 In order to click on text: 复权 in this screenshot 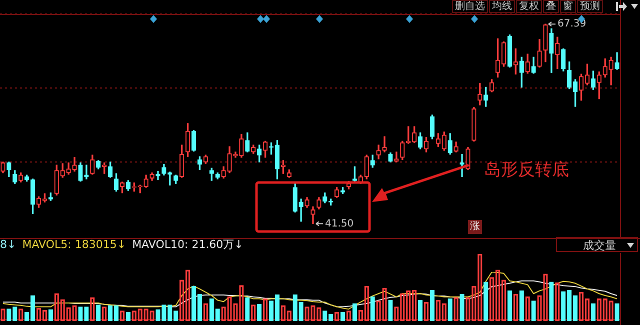, I will do `click(529, 6)`.